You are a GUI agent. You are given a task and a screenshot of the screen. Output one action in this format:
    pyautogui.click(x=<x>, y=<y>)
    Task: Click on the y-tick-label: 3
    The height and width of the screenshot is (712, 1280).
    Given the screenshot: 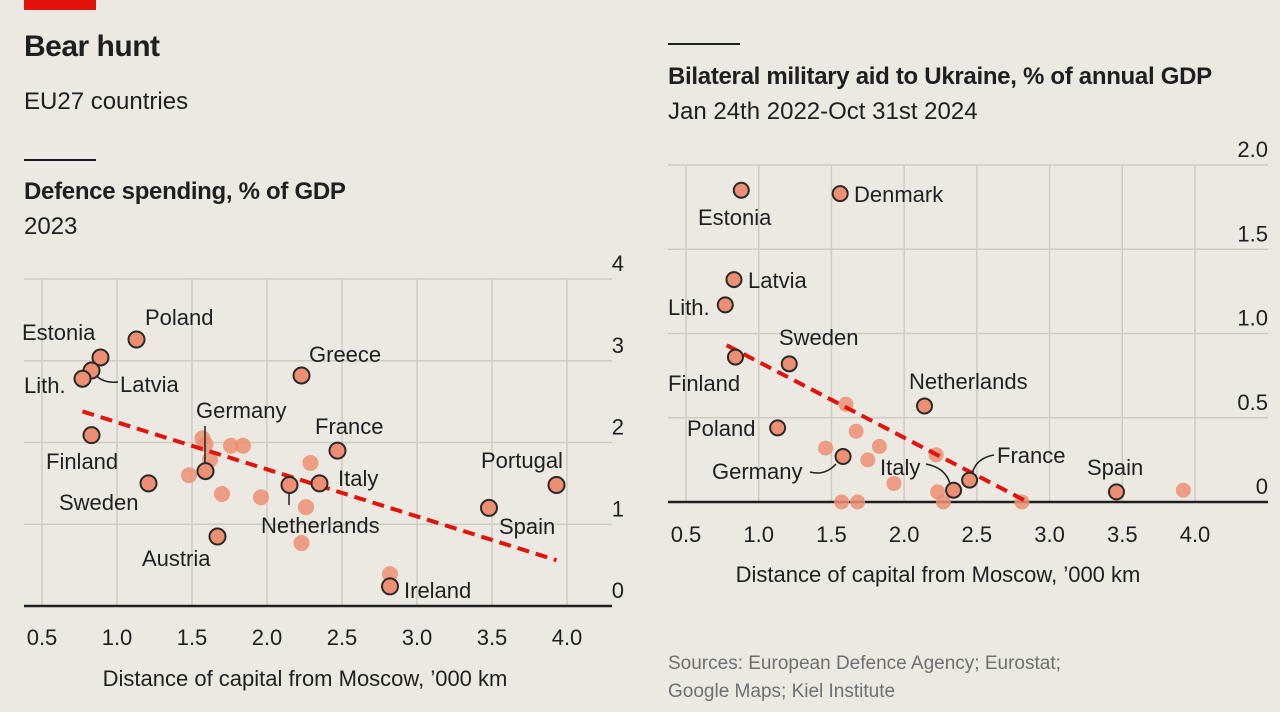 What is the action you would take?
    pyautogui.click(x=618, y=345)
    